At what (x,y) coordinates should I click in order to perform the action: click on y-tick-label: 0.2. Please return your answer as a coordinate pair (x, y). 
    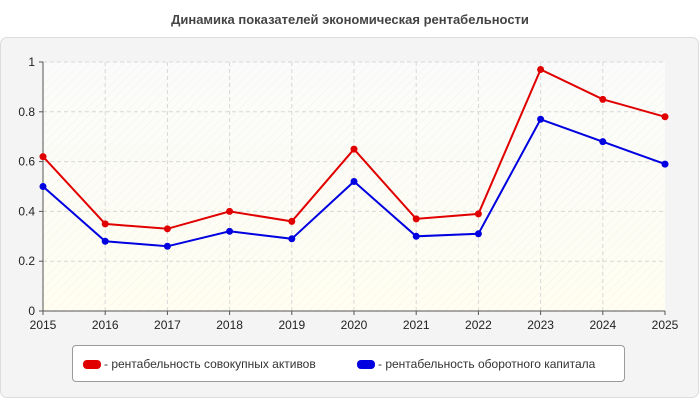
    Looking at the image, I should click on (26, 261).